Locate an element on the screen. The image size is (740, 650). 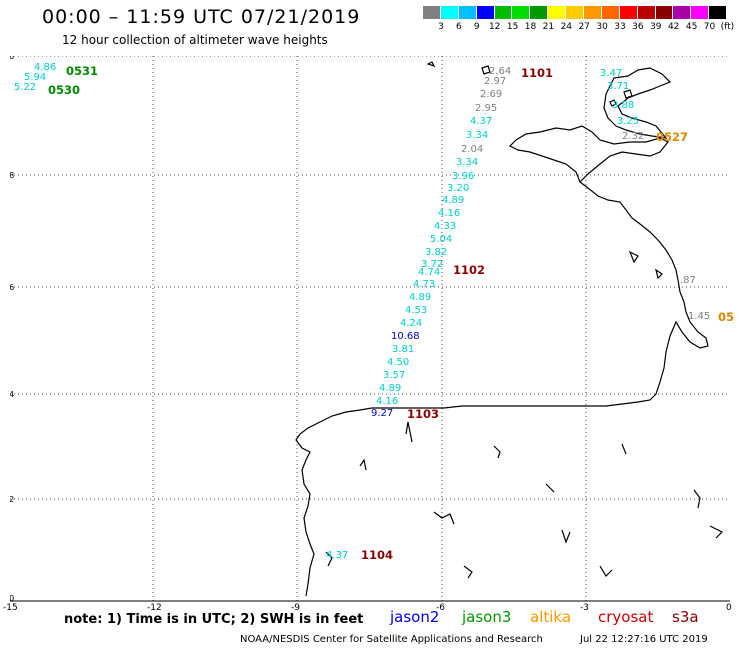
color-tick-4: 15 is located at coordinates (512, 27).